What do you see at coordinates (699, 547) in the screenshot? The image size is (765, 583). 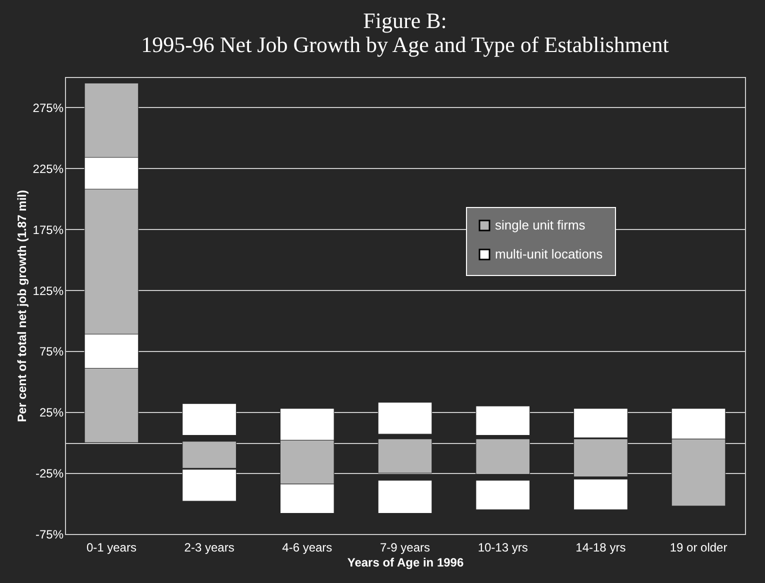 I see `x-tick-label: 19 or older` at bounding box center [699, 547].